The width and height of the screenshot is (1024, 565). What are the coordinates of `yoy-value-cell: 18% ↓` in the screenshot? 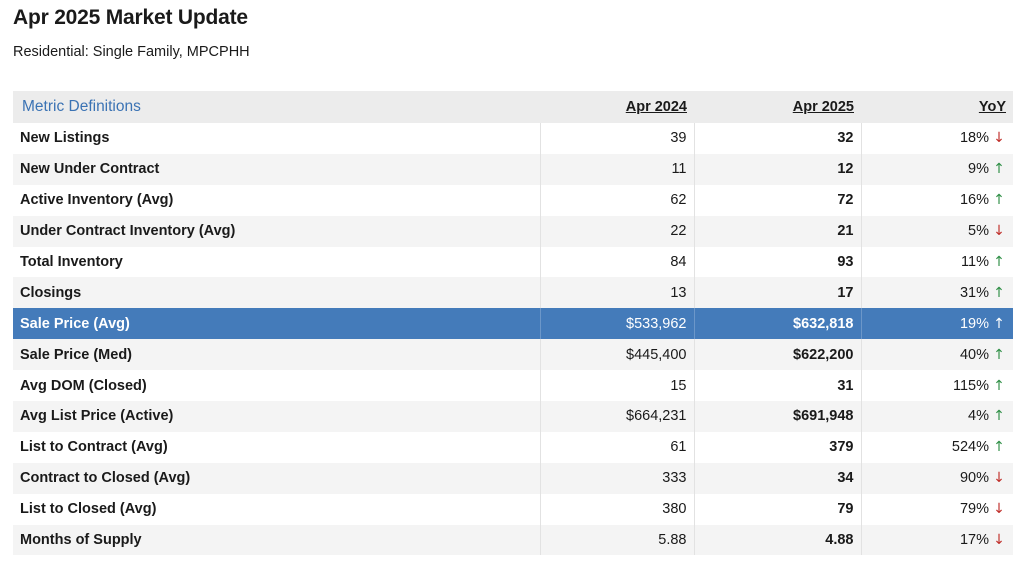 It's located at (936, 138).